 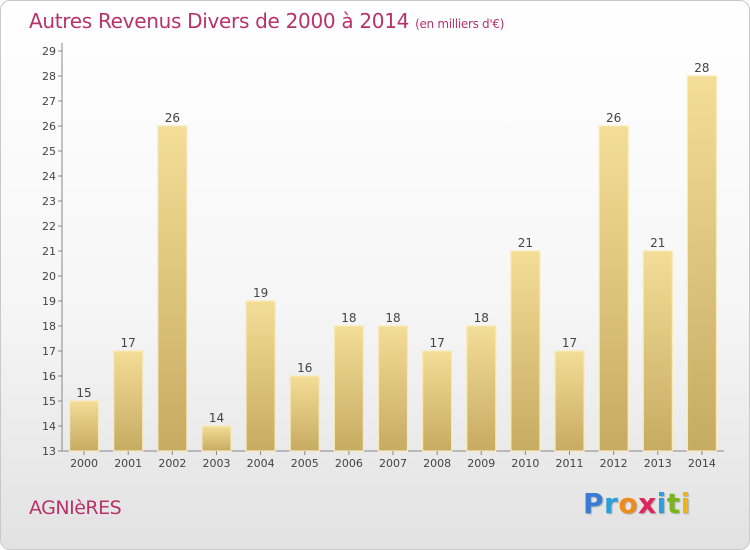 I want to click on x-tick-label: 2004, so click(x=261, y=463).